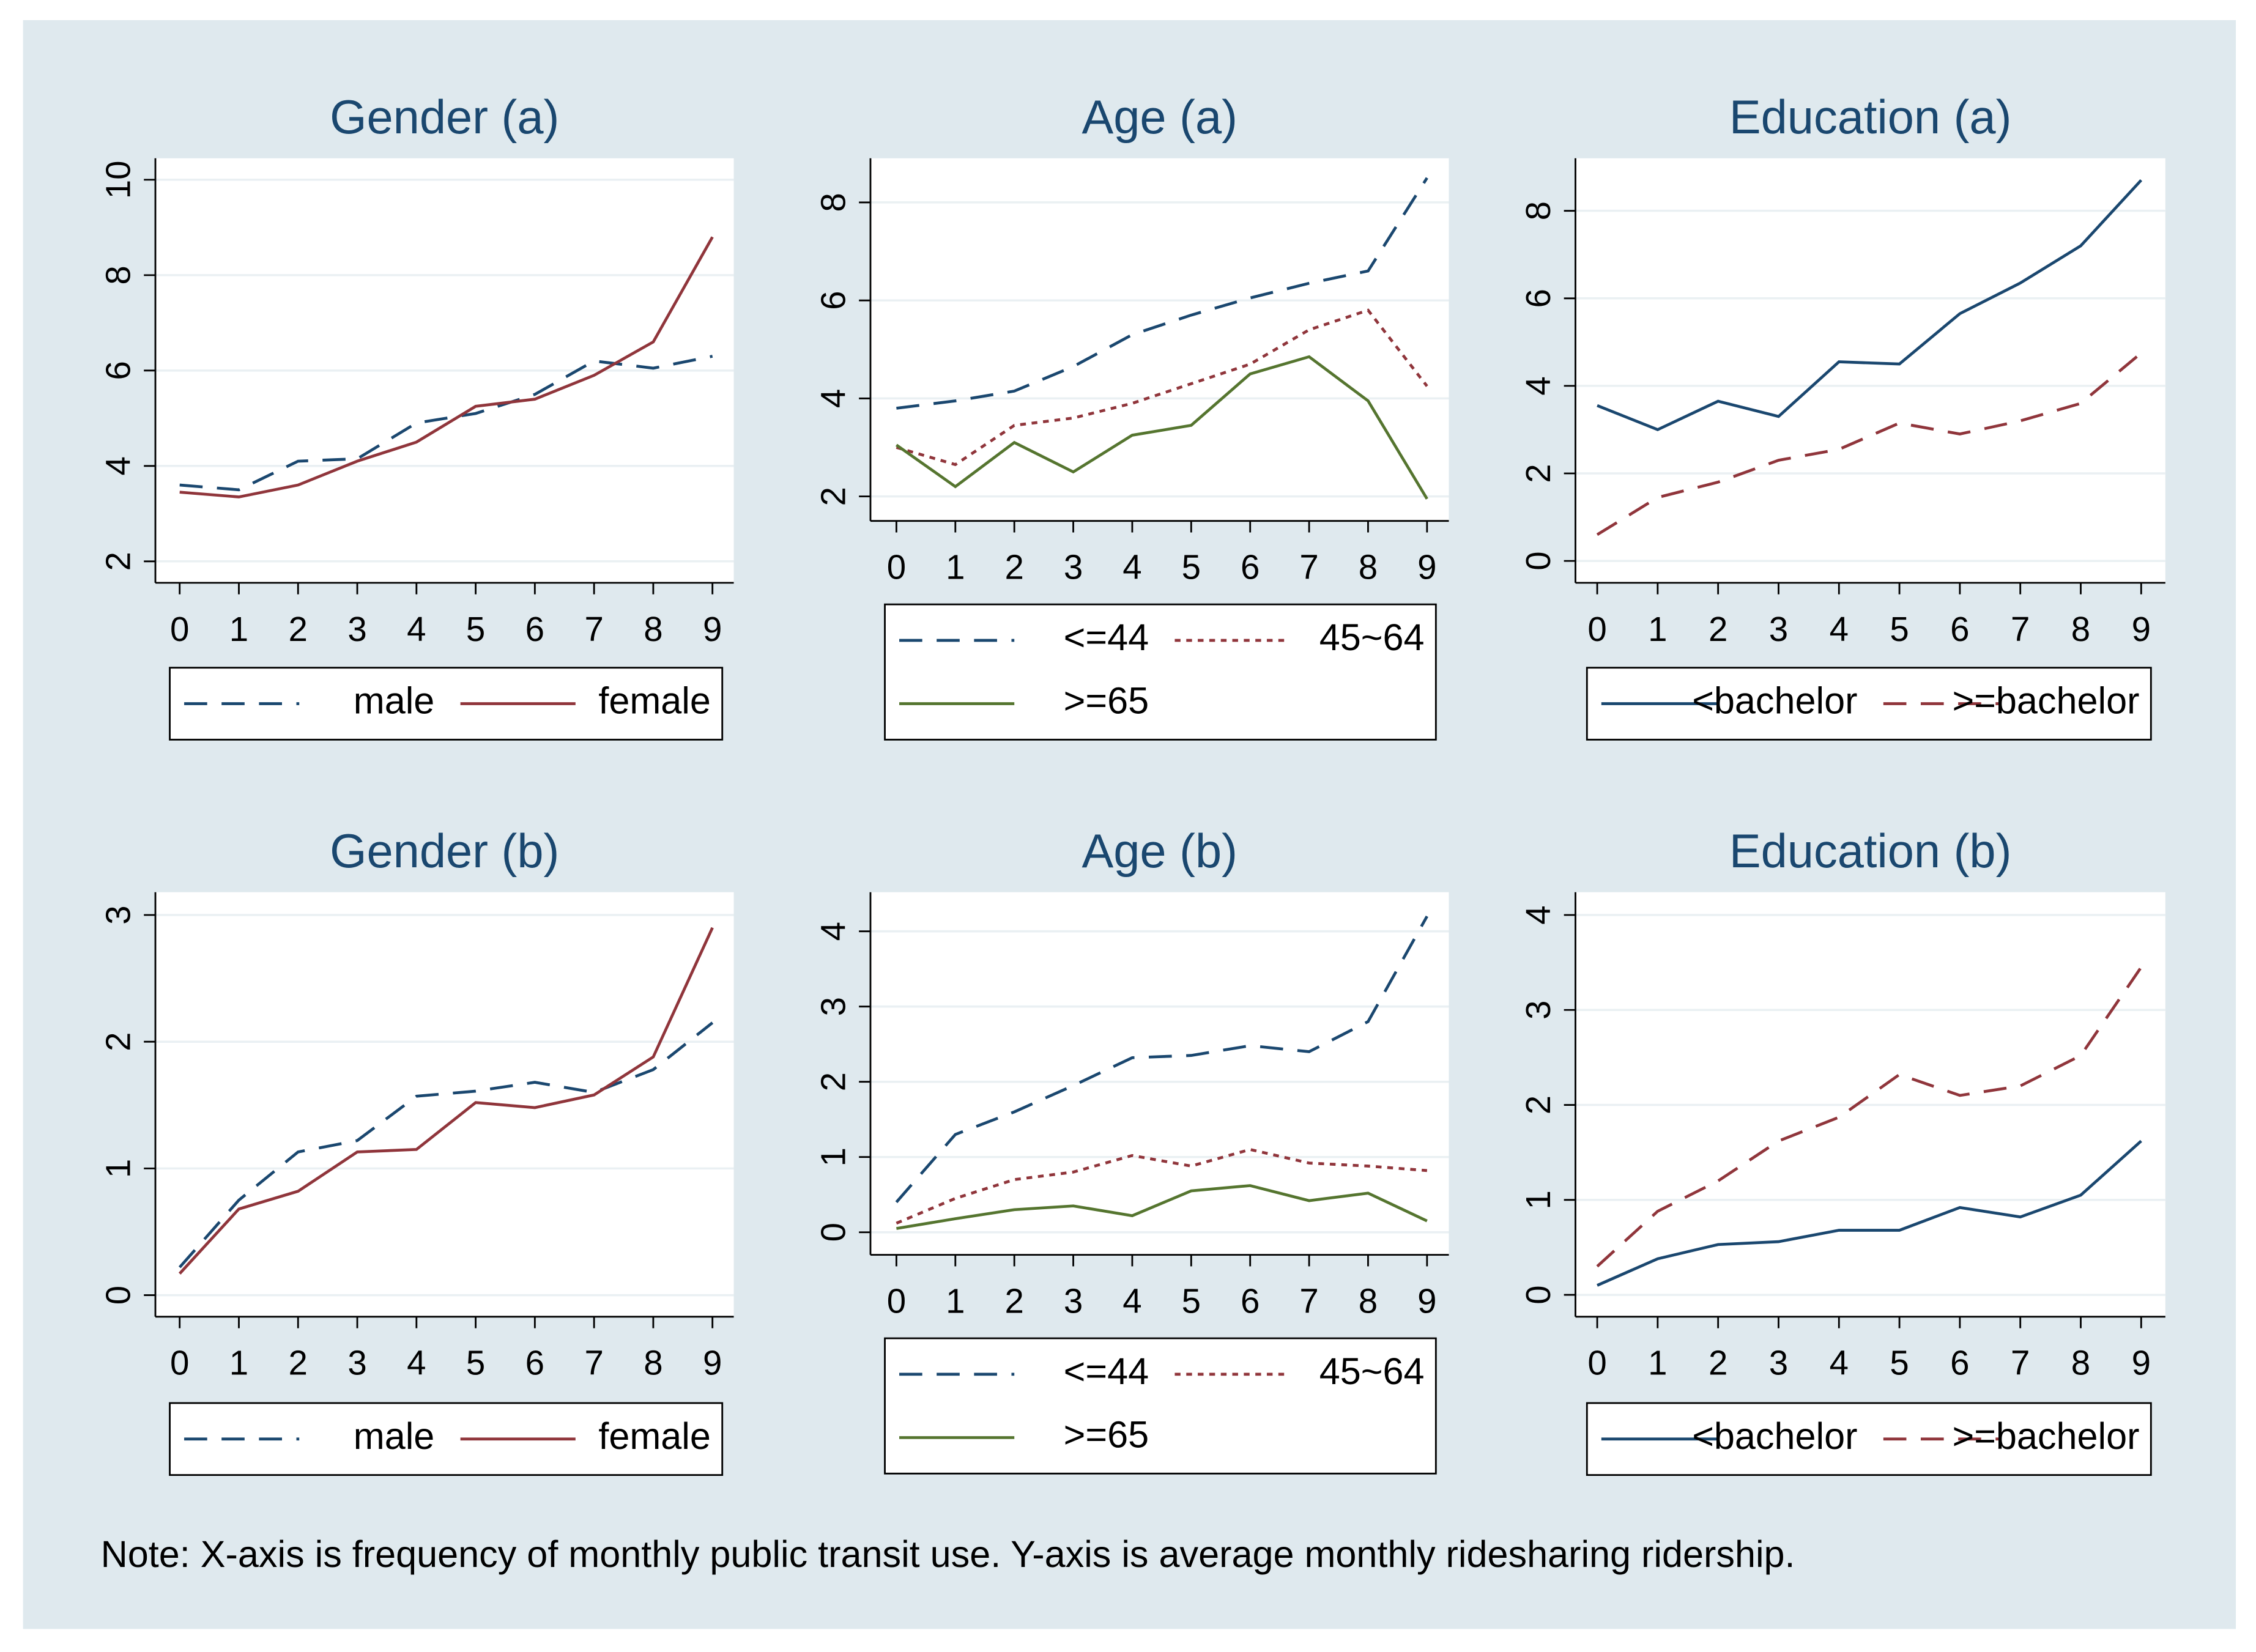  Describe the element at coordinates (444, 851) in the screenshot. I see `chart-title: Gender (b)` at that location.